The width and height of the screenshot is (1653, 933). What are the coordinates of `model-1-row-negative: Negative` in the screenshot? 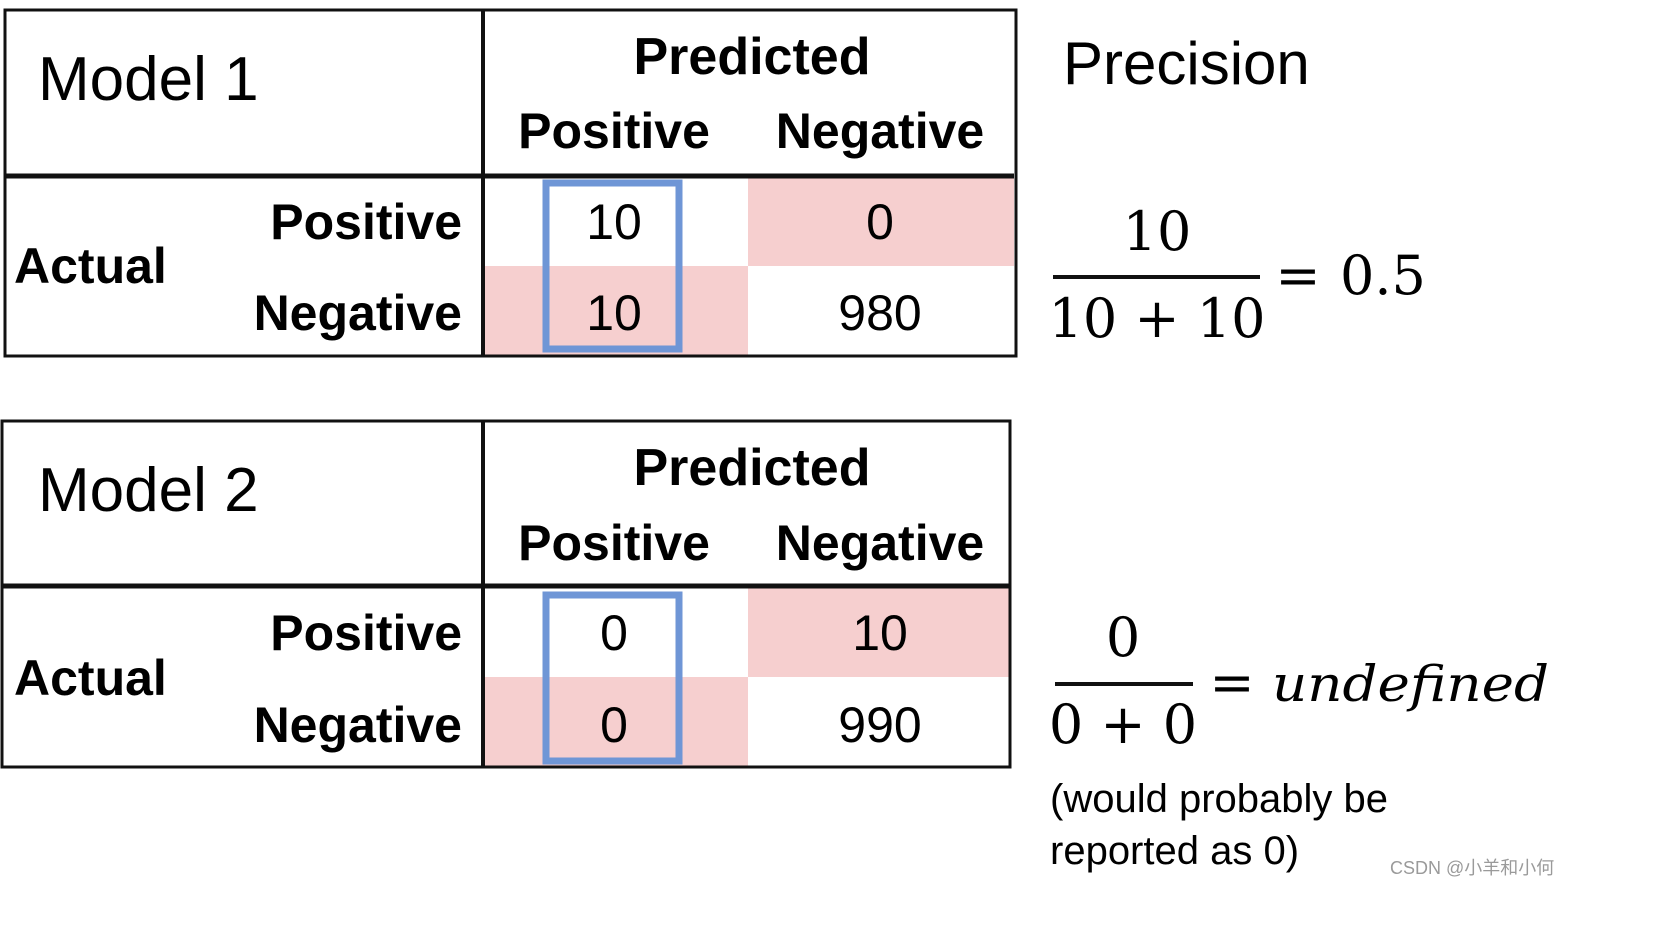 It's located at (358, 313).